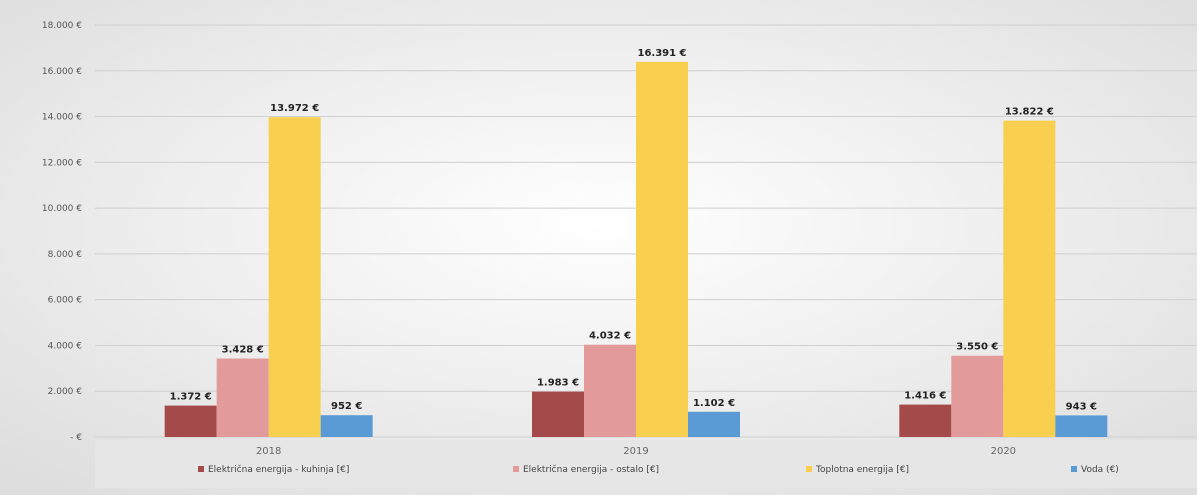  Describe the element at coordinates (268, 451) in the screenshot. I see `x-tick-label-2018: 2018` at that location.